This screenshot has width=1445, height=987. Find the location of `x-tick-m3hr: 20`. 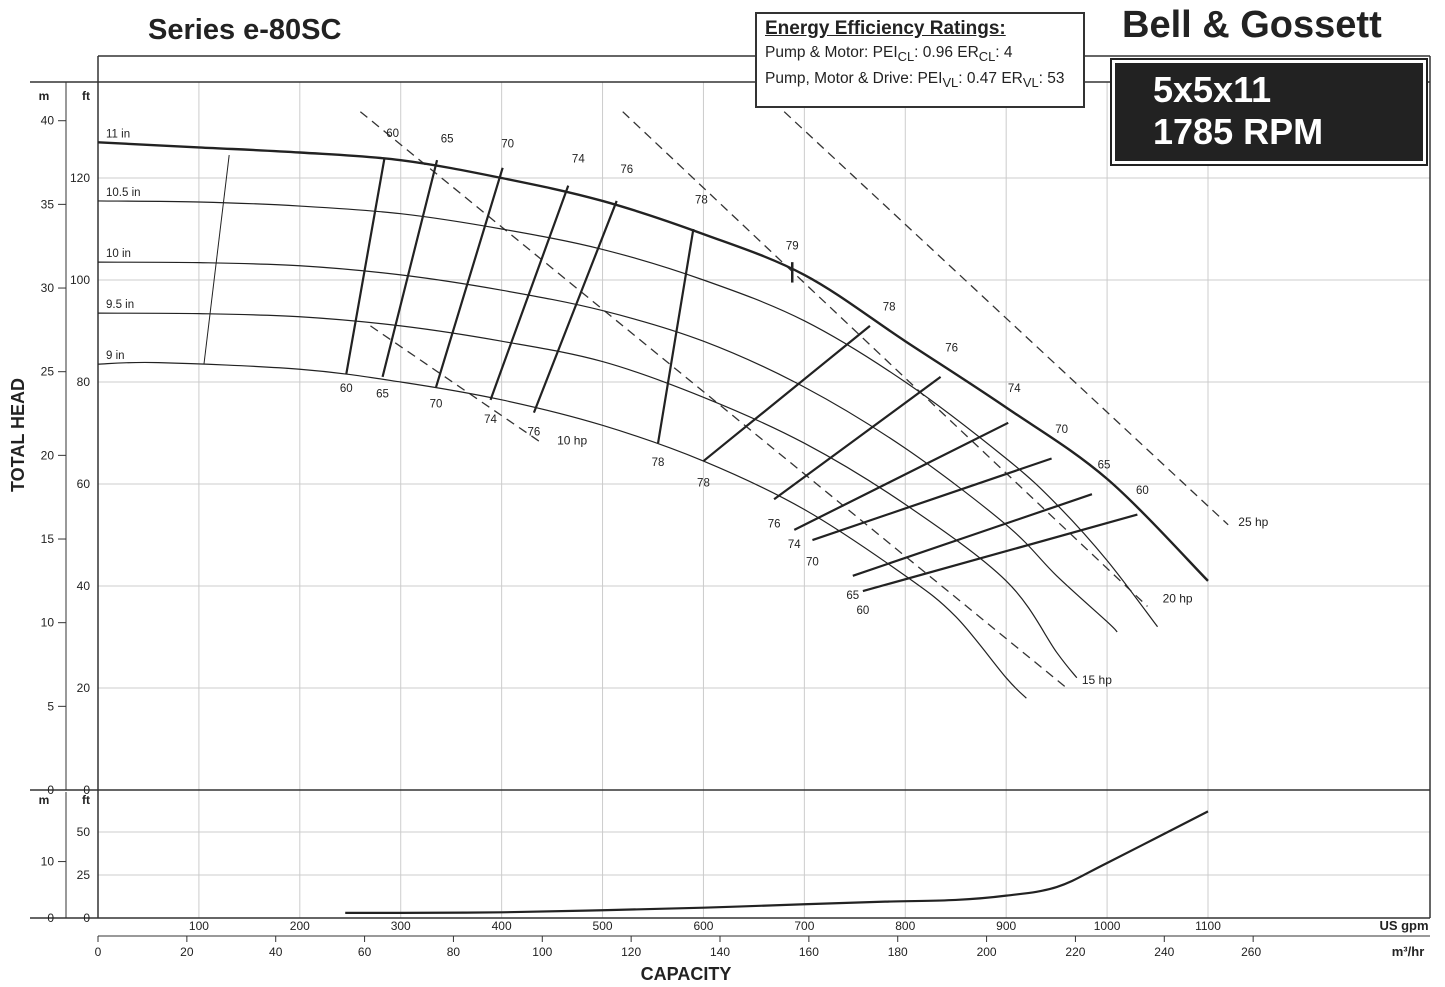

x-tick-m3hr: 20 is located at coordinates (187, 952).